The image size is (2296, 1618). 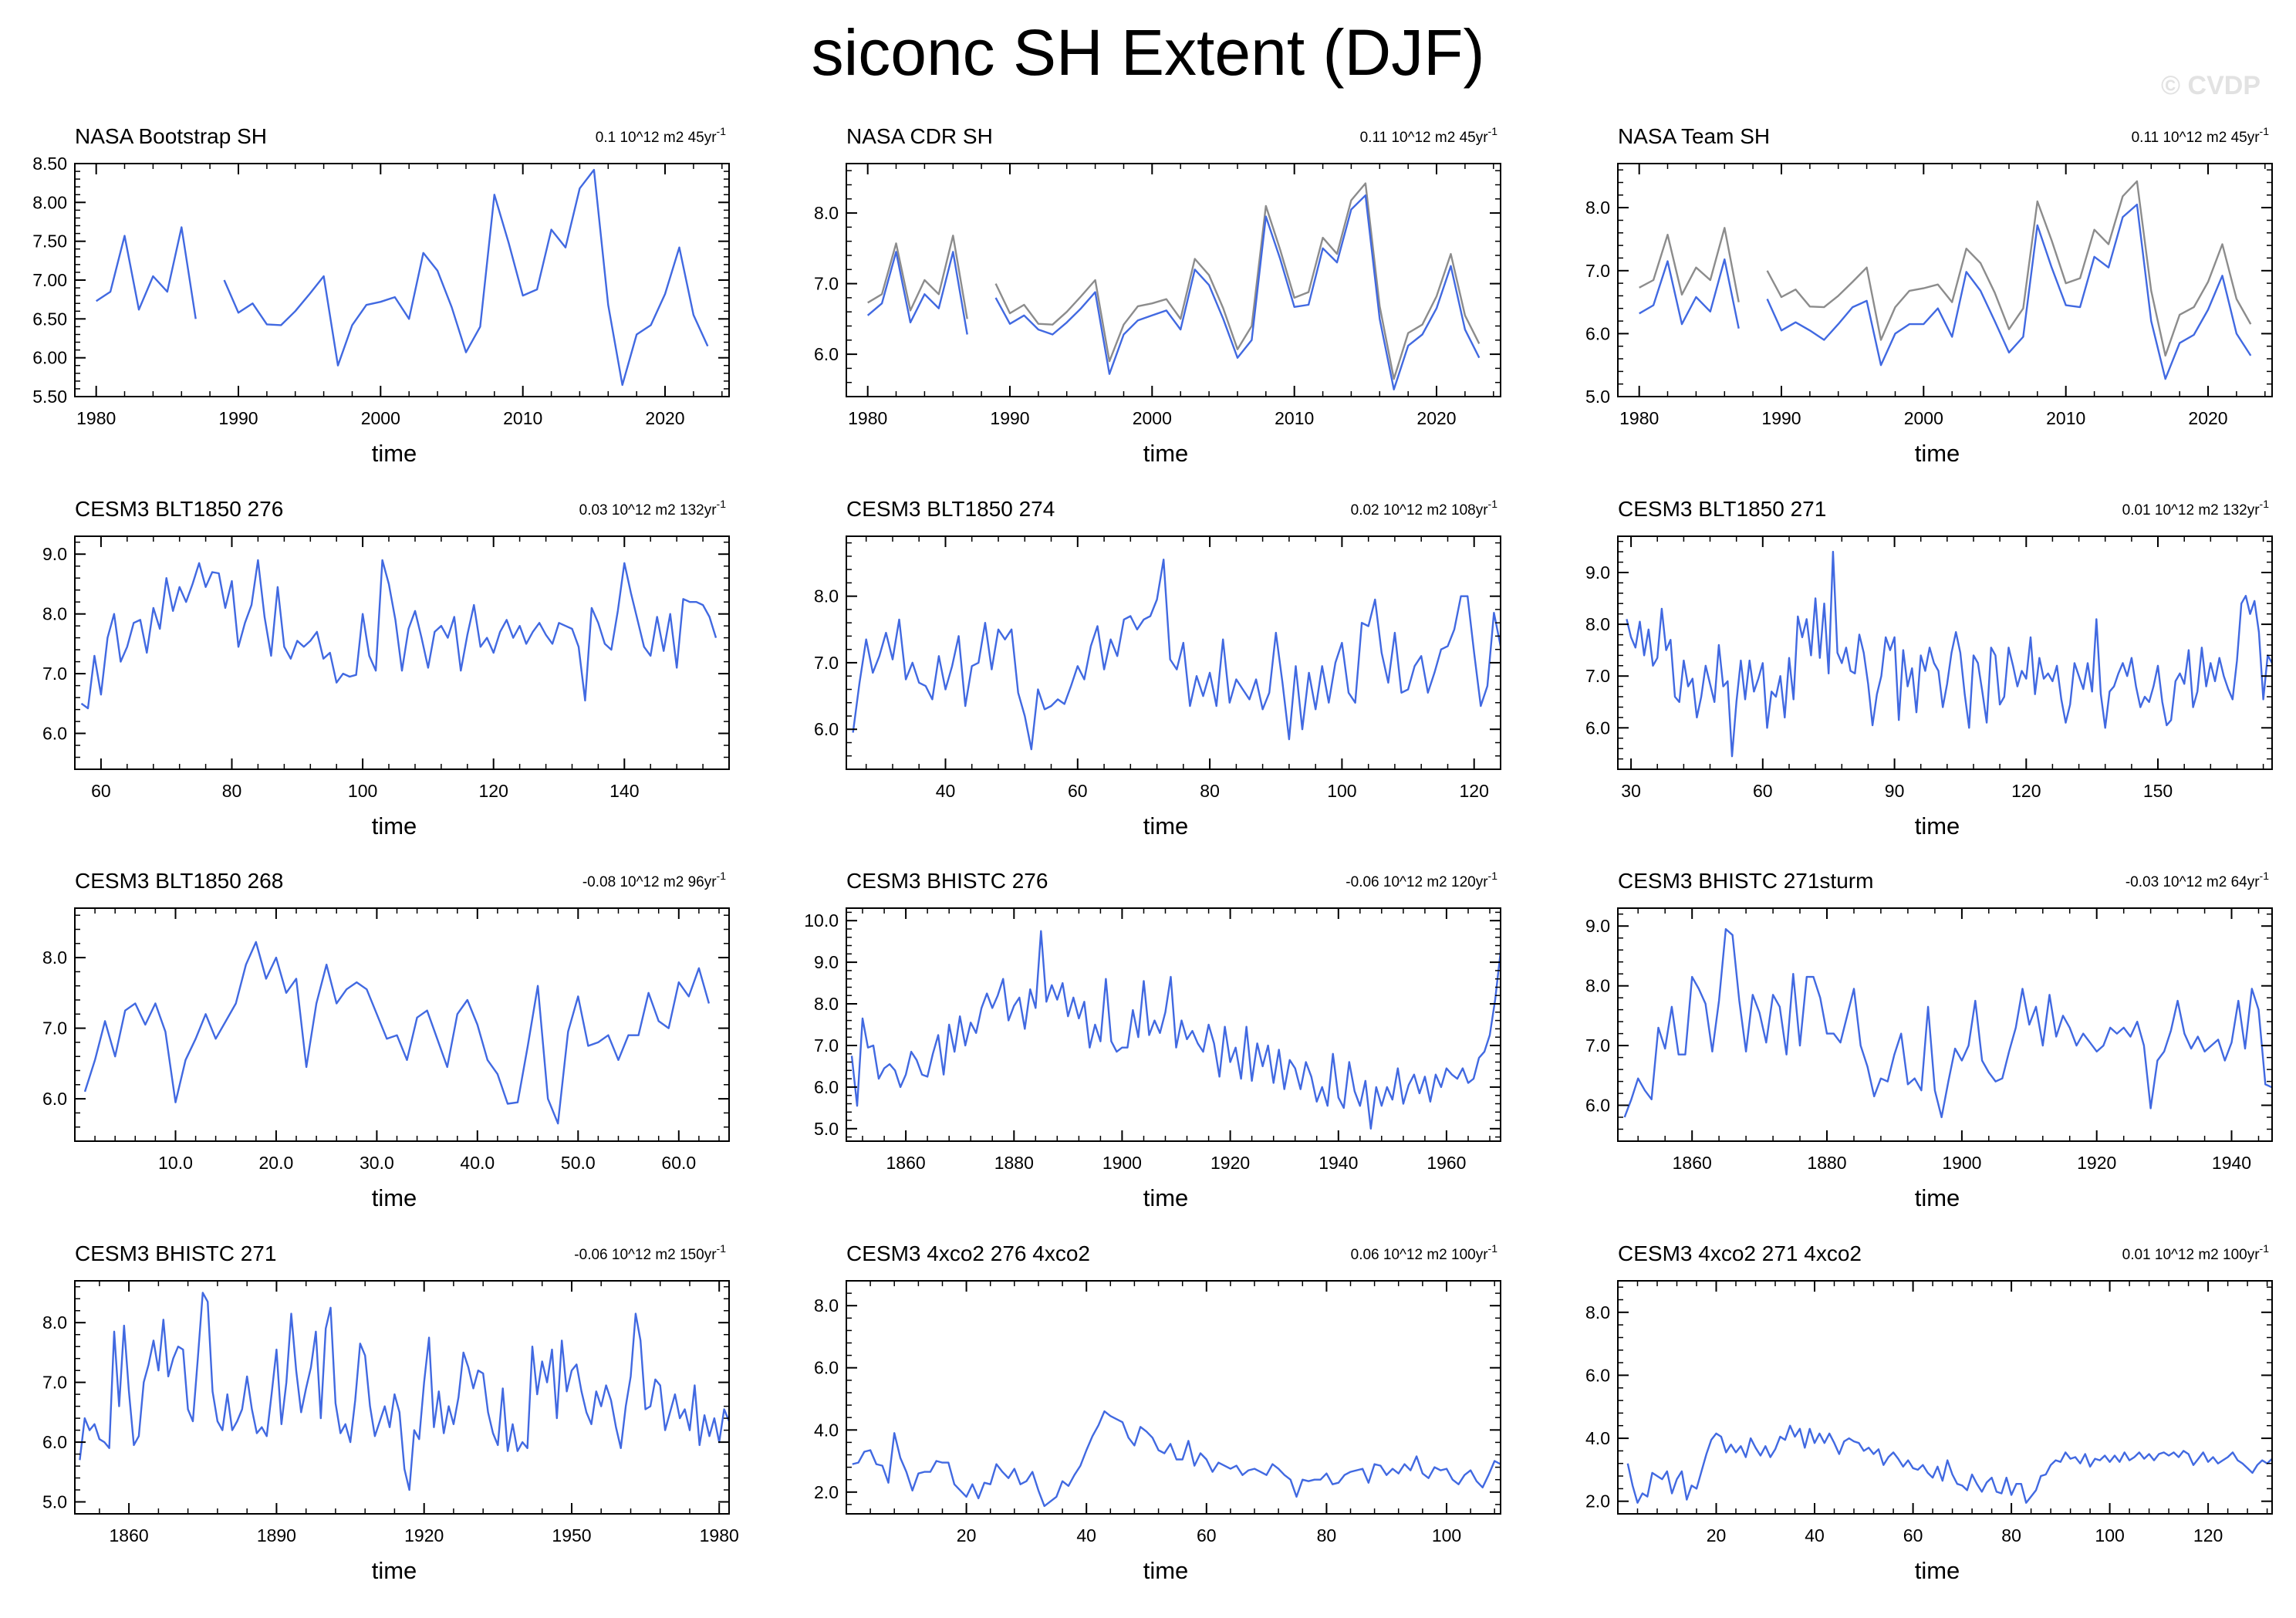 I want to click on panel-title: CESM3 BLT1850 274, so click(x=950, y=509).